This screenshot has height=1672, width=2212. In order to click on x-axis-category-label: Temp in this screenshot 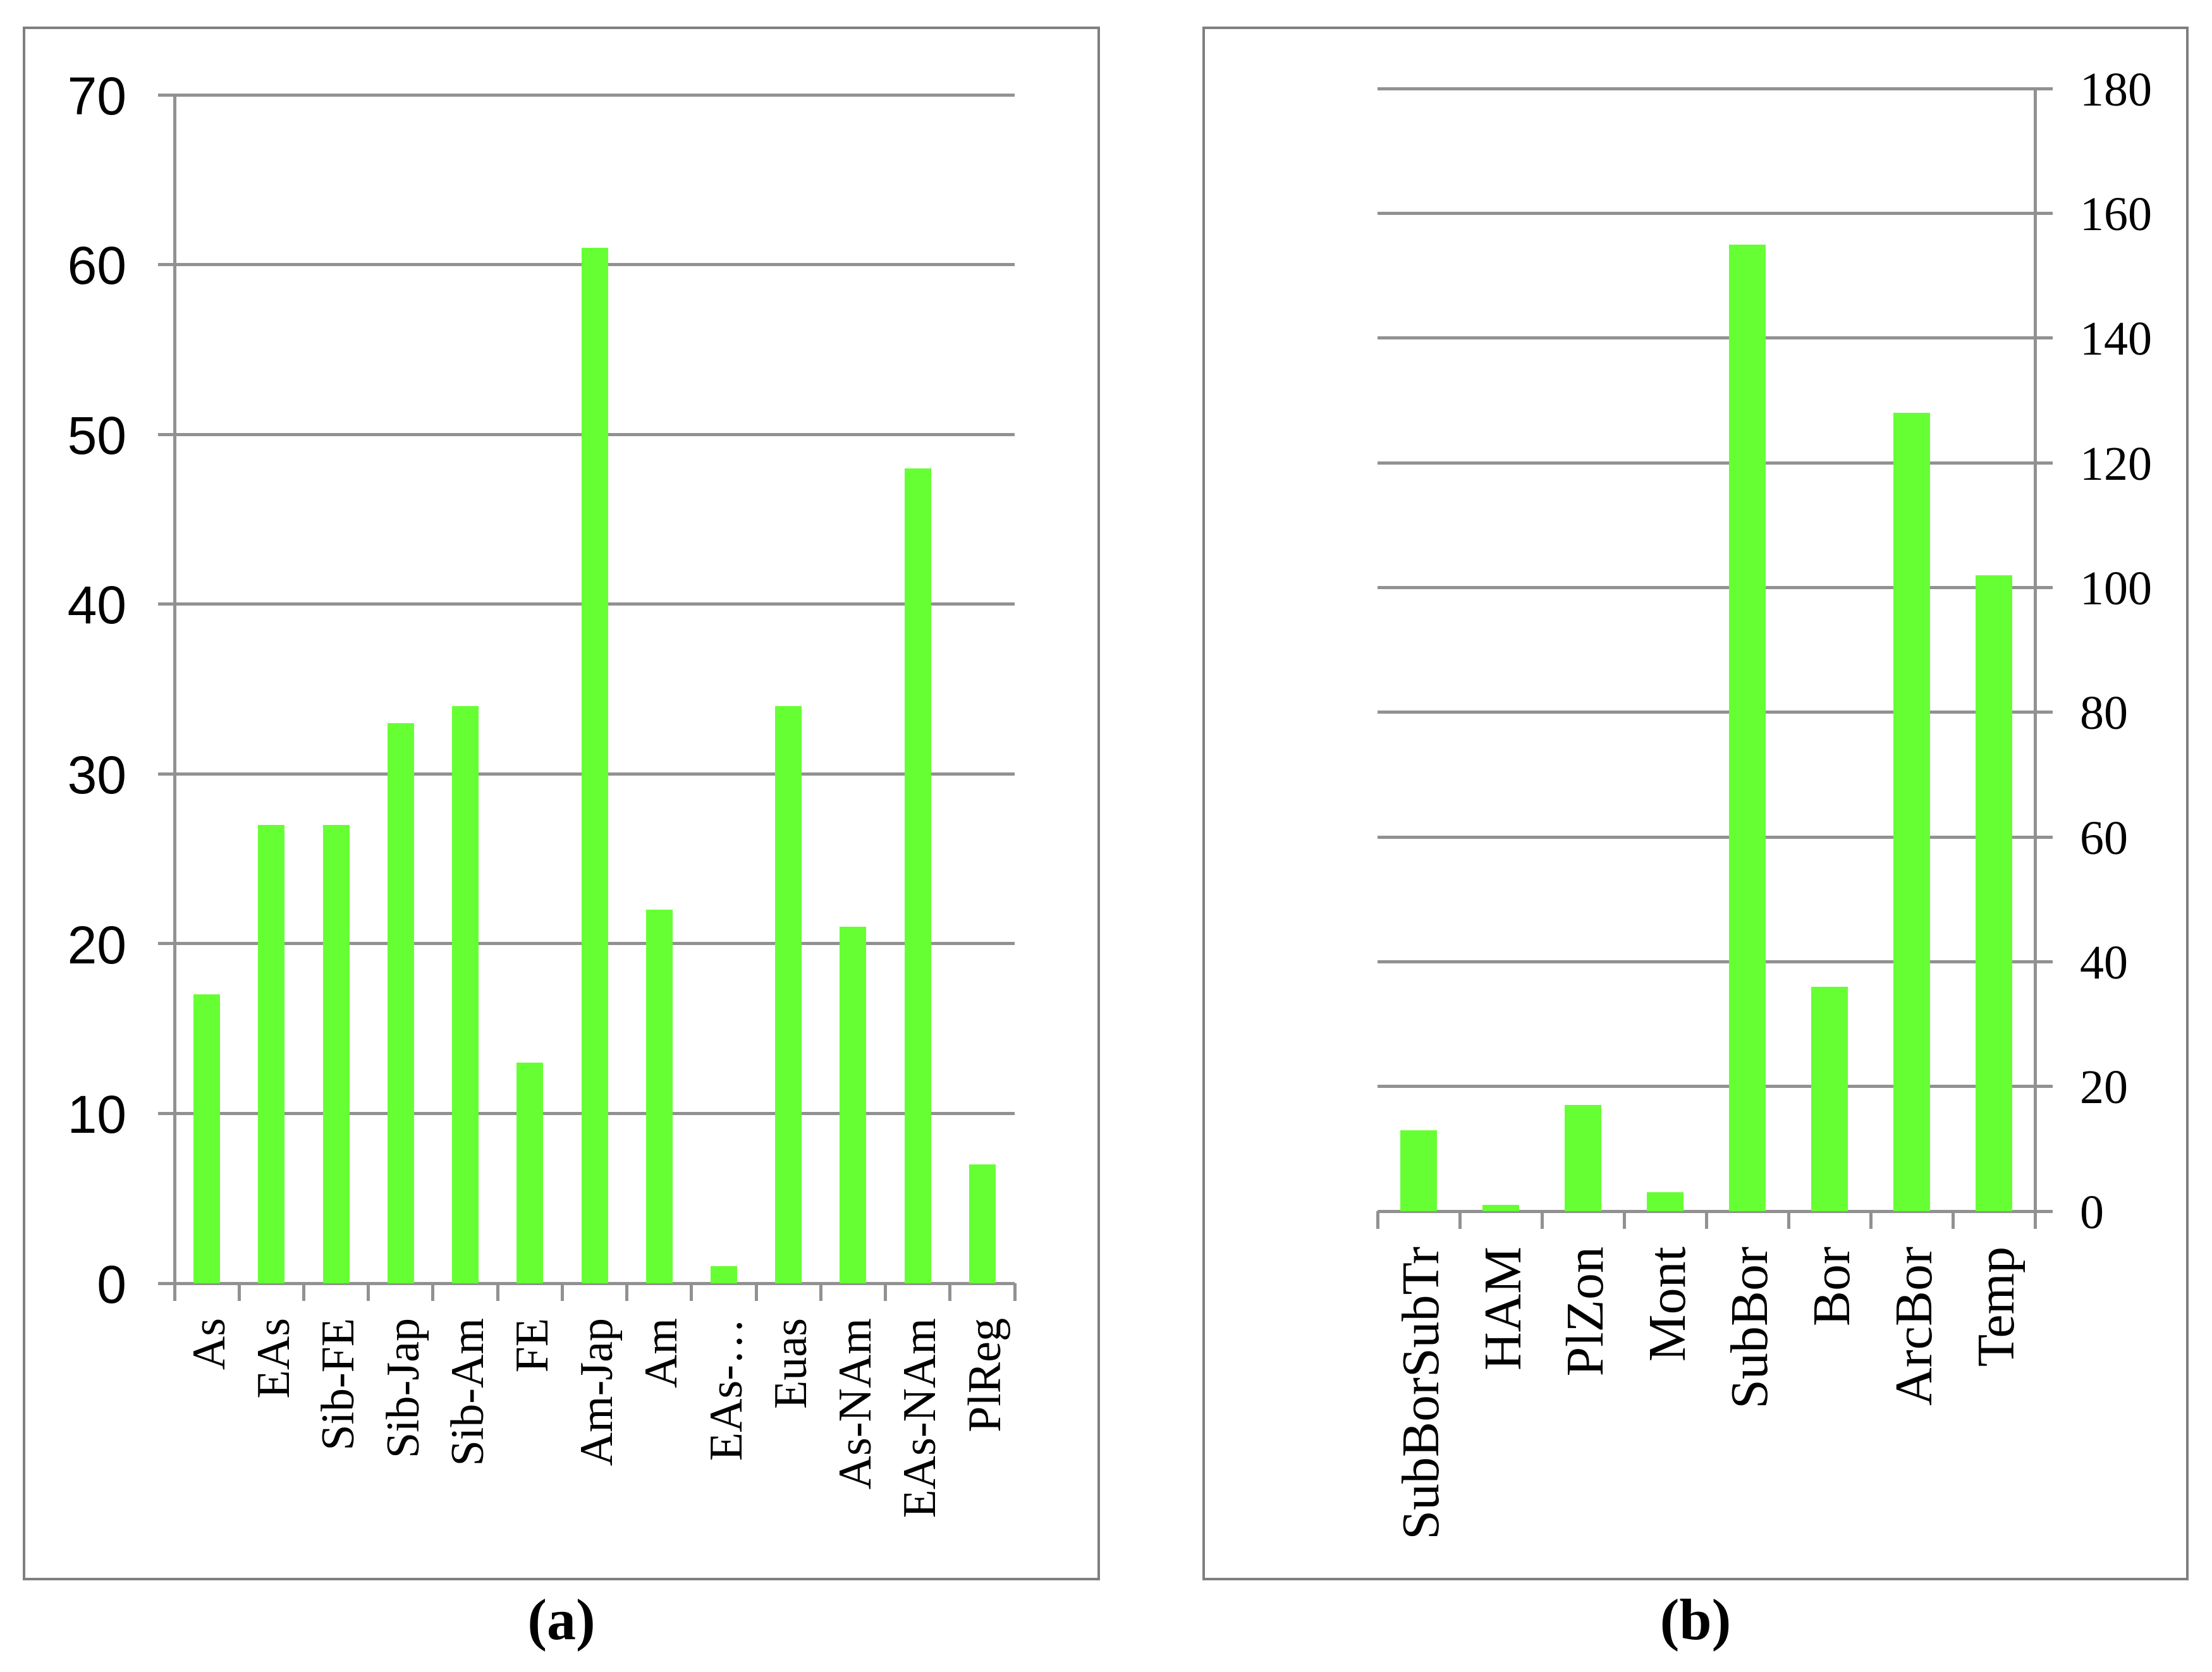, I will do `click(1996, 1307)`.